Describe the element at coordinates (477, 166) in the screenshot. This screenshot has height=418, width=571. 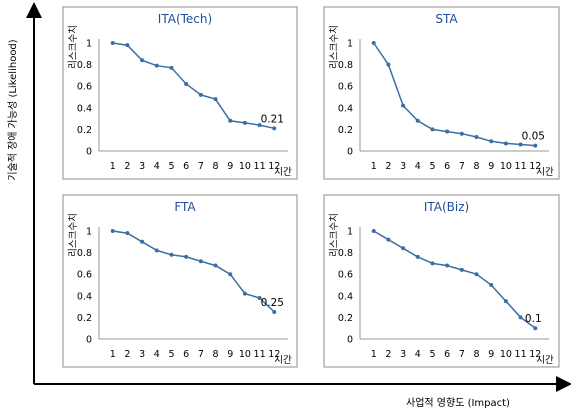
I see `panel-2-xtick-label: 8` at that location.